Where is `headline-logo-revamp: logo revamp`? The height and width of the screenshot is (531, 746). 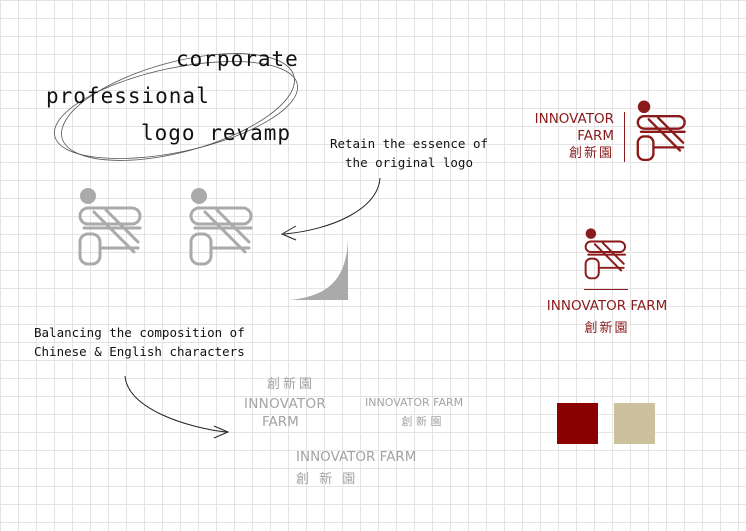 headline-logo-revamp: logo revamp is located at coordinates (216, 133).